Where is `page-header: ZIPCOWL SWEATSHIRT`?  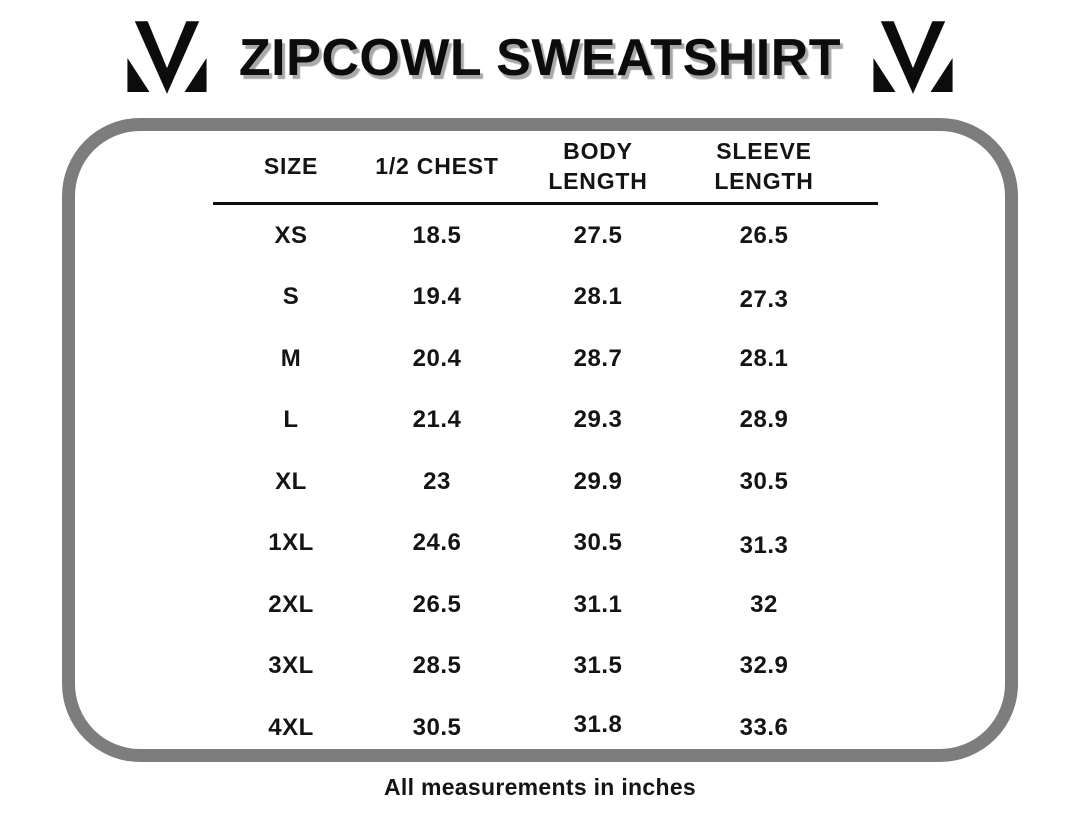 page-header: ZIPCOWL SWEATSHIRT is located at coordinates (540, 58).